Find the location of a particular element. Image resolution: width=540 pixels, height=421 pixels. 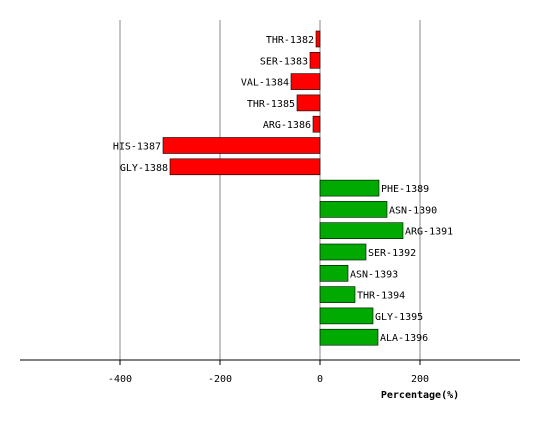

x-axis: -400 -200 0 200 is located at coordinates (270, 372).